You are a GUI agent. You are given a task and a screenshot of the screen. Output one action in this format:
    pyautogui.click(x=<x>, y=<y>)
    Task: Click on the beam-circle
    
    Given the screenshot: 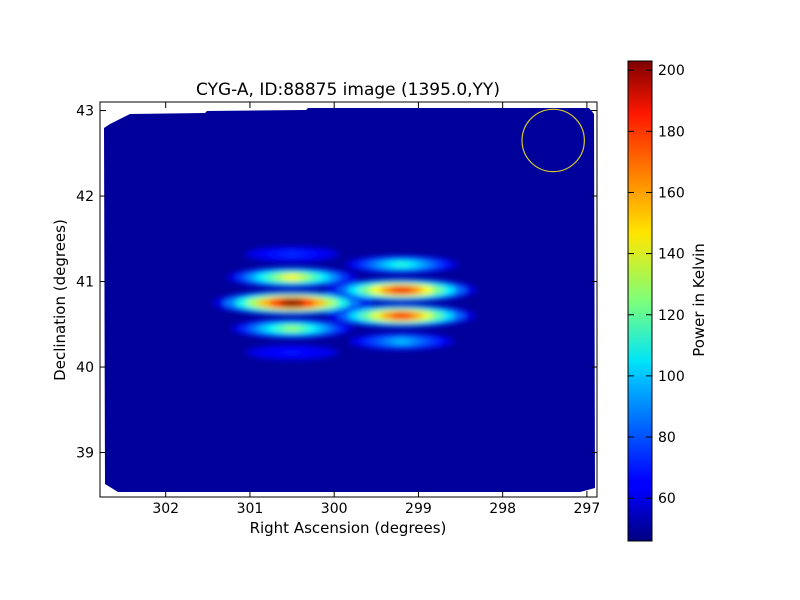 What is the action you would take?
    pyautogui.click(x=553, y=140)
    